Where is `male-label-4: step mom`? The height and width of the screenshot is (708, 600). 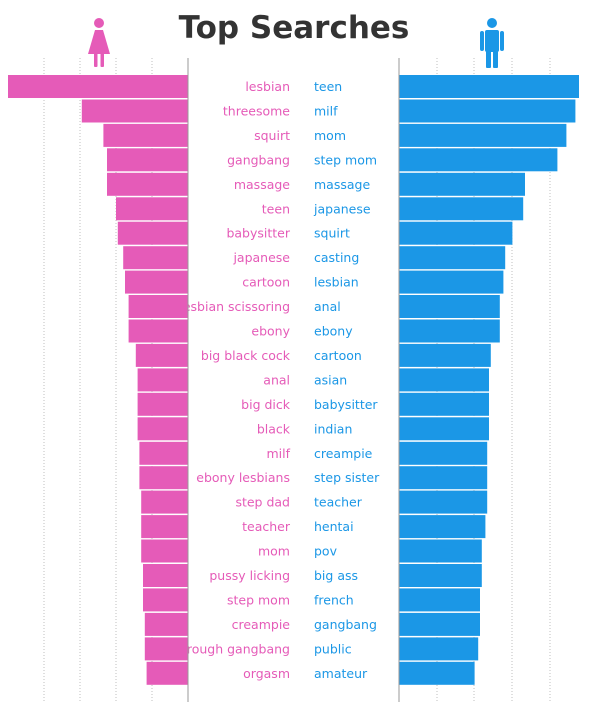 male-label-4: step mom is located at coordinates (345, 159).